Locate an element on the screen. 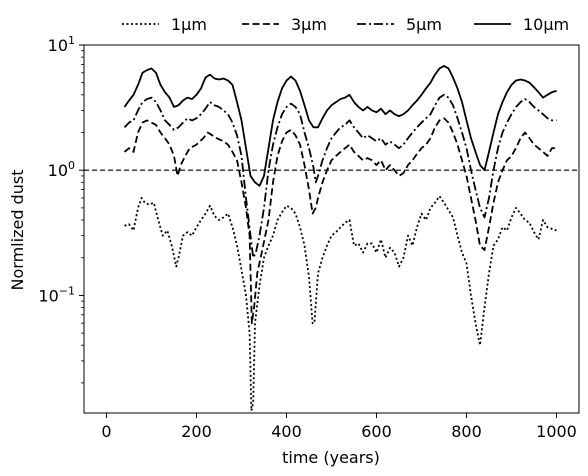 The height and width of the screenshot is (476, 588). x-tick-label: 400 is located at coordinates (286, 431).